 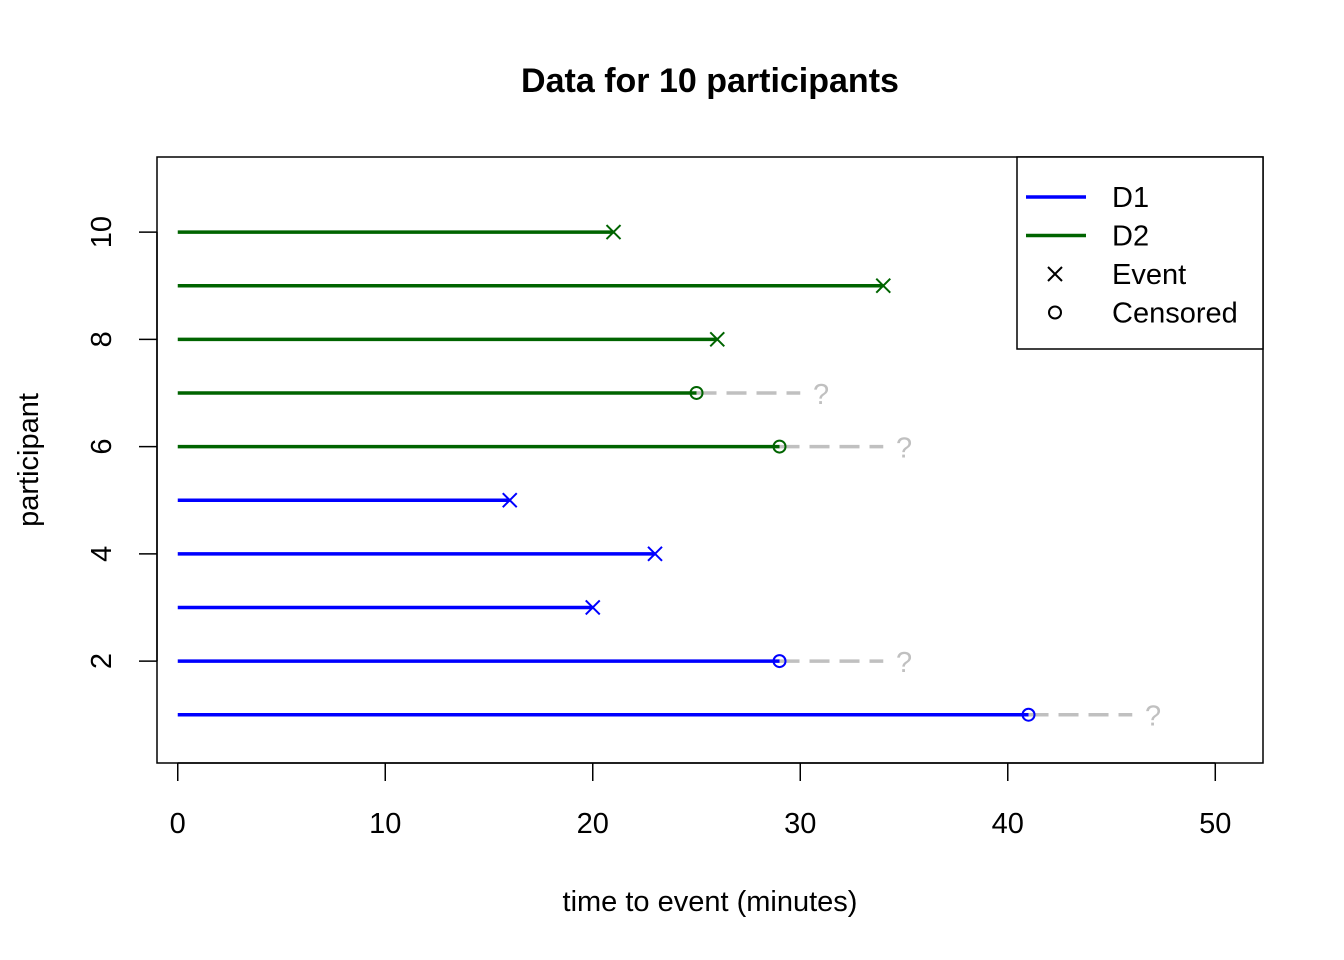 I want to click on x-tick-label: 0, so click(x=178, y=824).